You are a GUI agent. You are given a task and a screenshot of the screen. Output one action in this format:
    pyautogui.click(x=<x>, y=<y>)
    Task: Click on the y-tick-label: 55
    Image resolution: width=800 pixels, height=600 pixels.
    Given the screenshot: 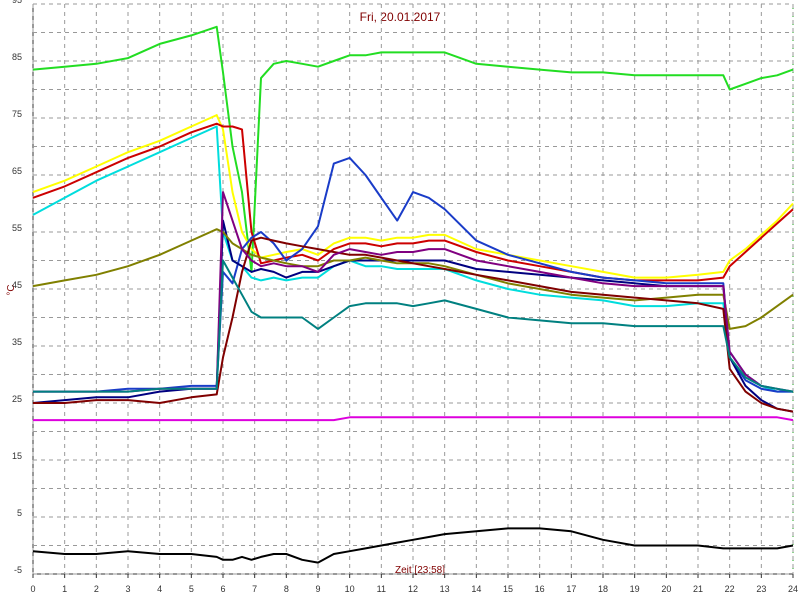 What is the action you would take?
    pyautogui.click(x=17, y=228)
    